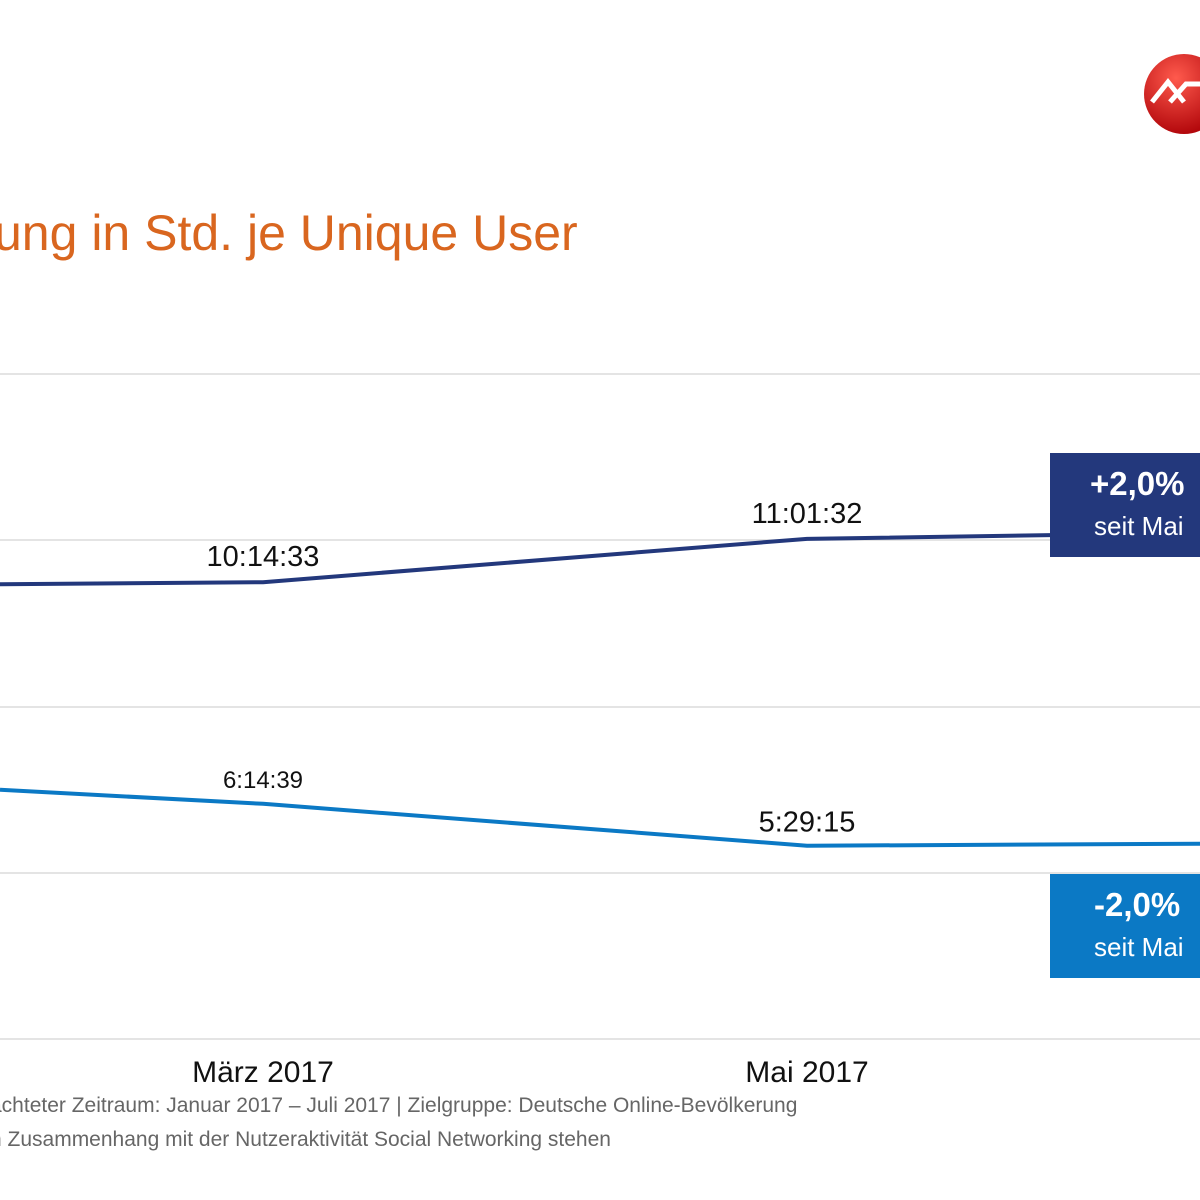 This screenshot has width=1200, height=1200. I want to click on data-label-s1-p1: 5:29:15, so click(807, 823).